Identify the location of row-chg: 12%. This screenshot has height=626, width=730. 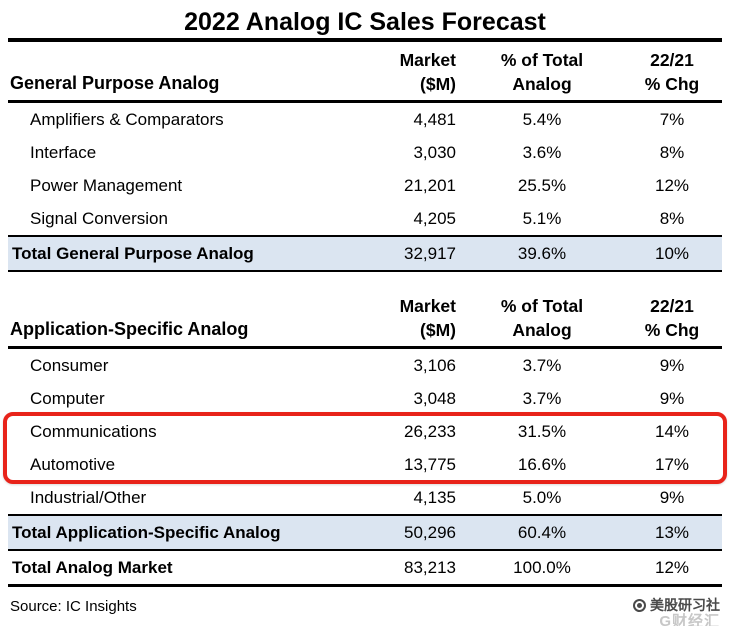
(672, 185).